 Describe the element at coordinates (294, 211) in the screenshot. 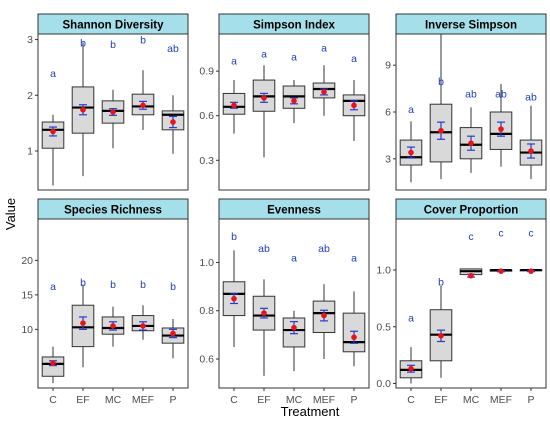

I see `panel-title: Evenness` at that location.